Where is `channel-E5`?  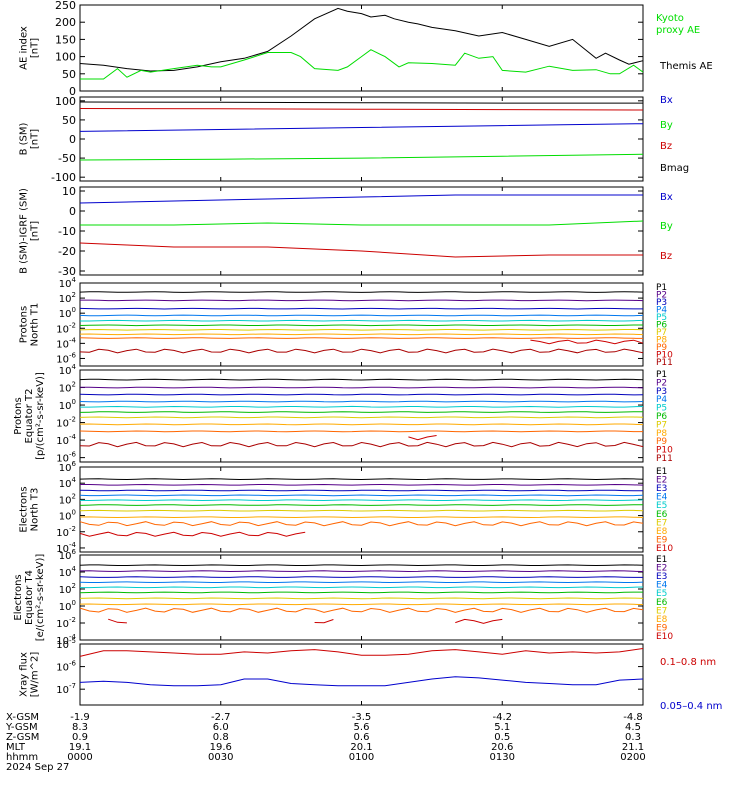 channel-E5 is located at coordinates (361, 500).